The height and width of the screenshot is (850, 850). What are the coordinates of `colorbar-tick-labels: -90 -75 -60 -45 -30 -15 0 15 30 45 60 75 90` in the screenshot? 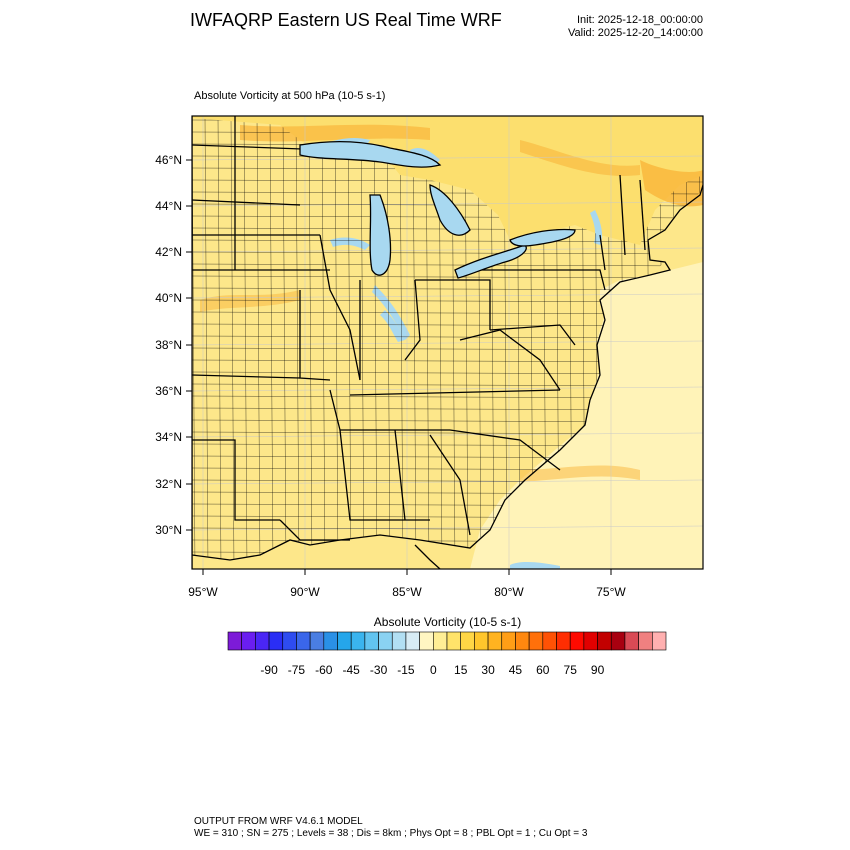 It's located at (432, 670).